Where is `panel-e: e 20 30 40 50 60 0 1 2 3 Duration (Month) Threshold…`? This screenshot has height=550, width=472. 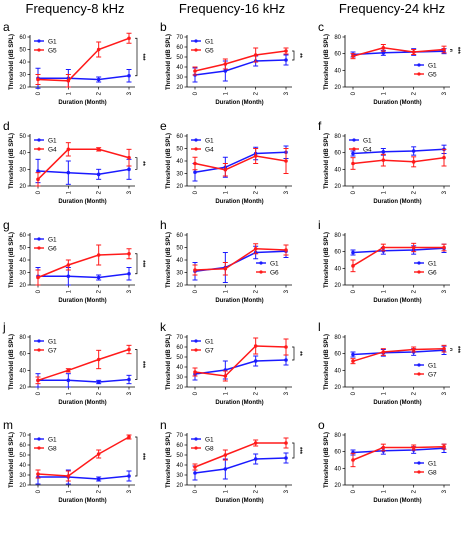 panel-e: e 20 30 40 50 60 0 1 2 3 Duration (Month) Threshold… is located at coordinates (226, 162).